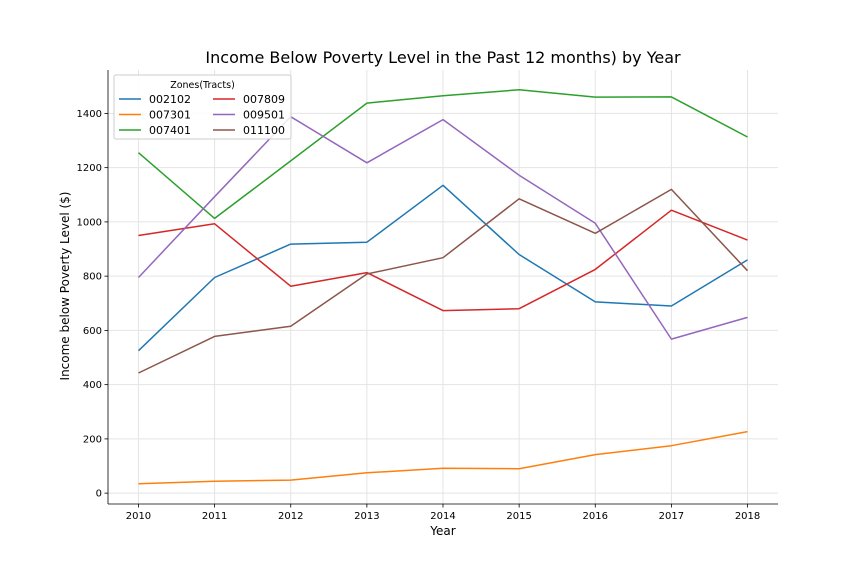  I want to click on x-tick-label: 2011, so click(214, 516).